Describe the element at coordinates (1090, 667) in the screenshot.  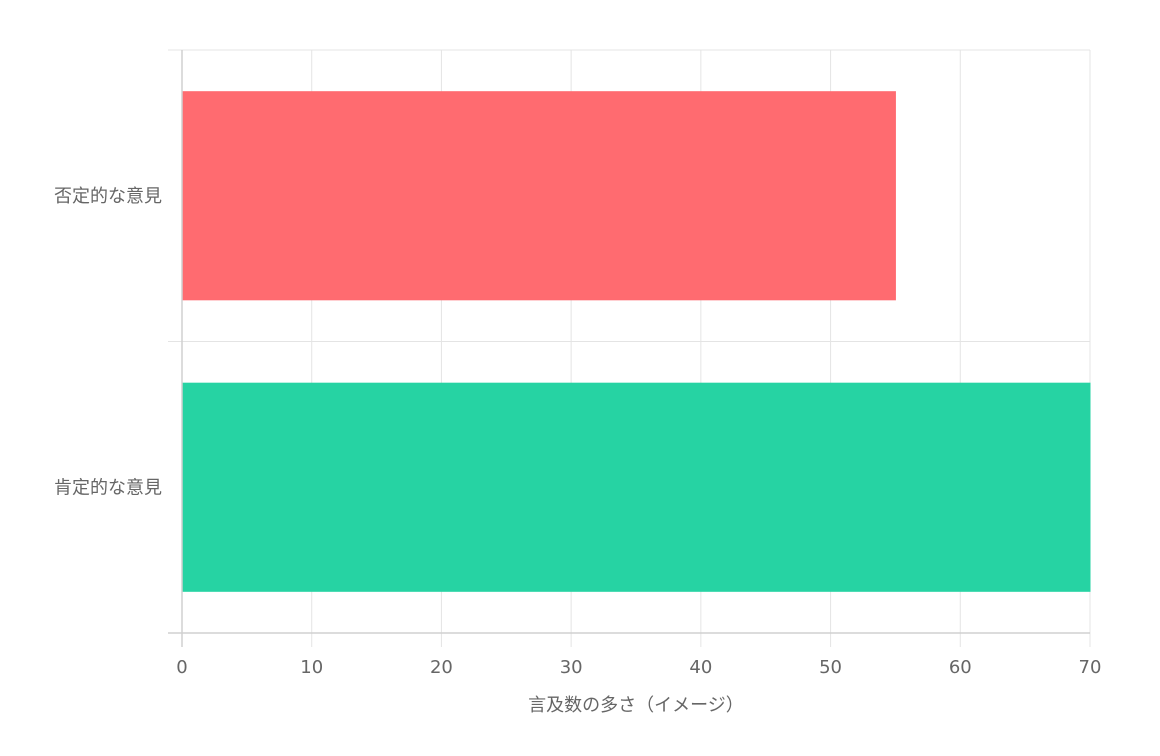
I see `x-tick-label: 70` at that location.